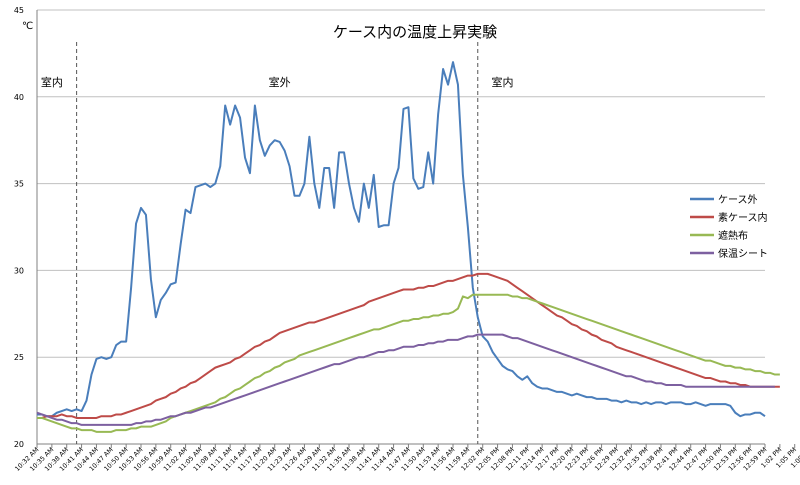 This screenshot has width=800, height=485. Describe the element at coordinates (19, 97) in the screenshot. I see `y-tick-label: 40` at that location.